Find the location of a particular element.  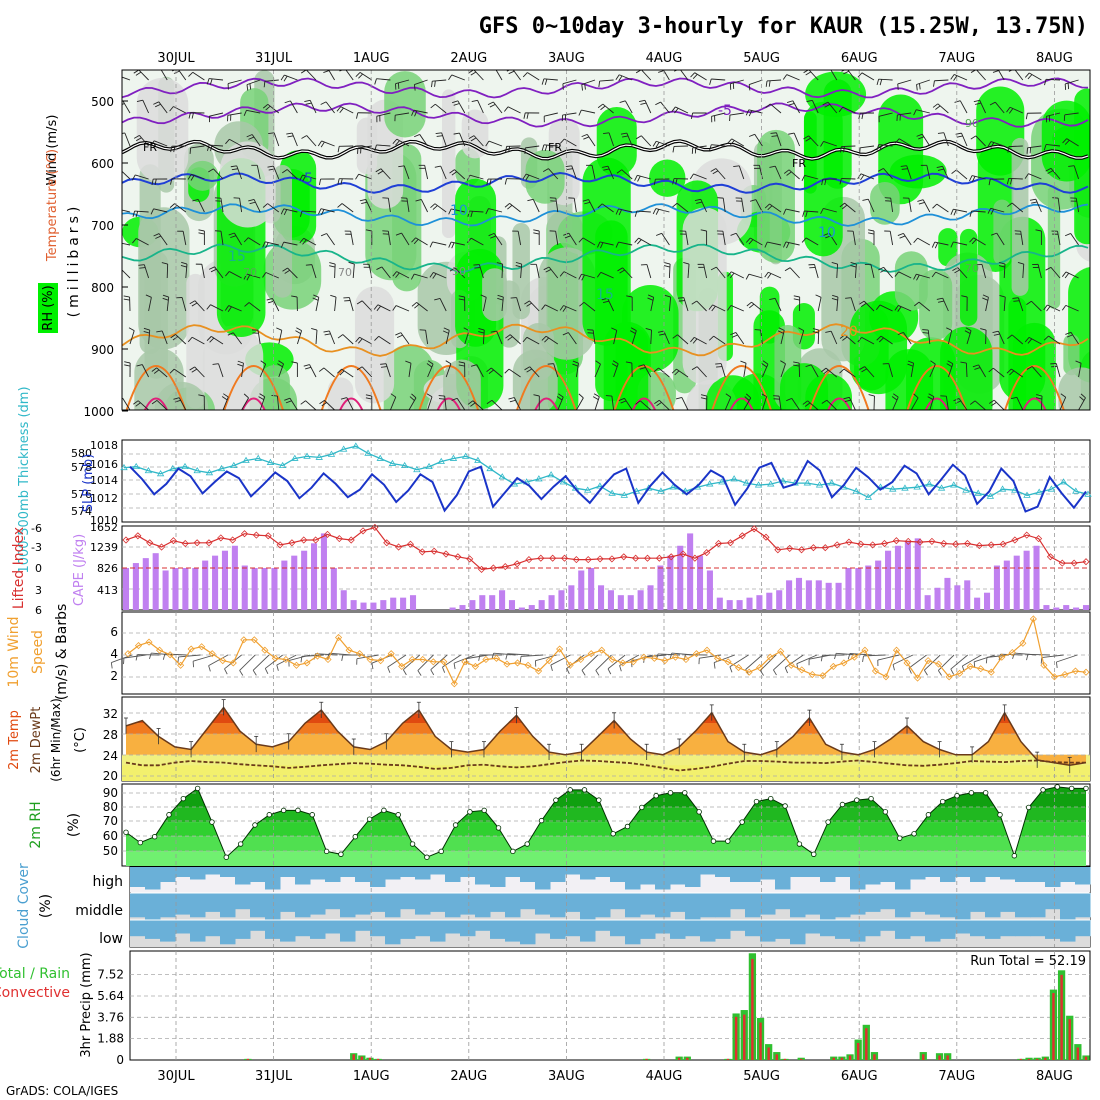

date-label: 1AUG is located at coordinates (371, 1076).